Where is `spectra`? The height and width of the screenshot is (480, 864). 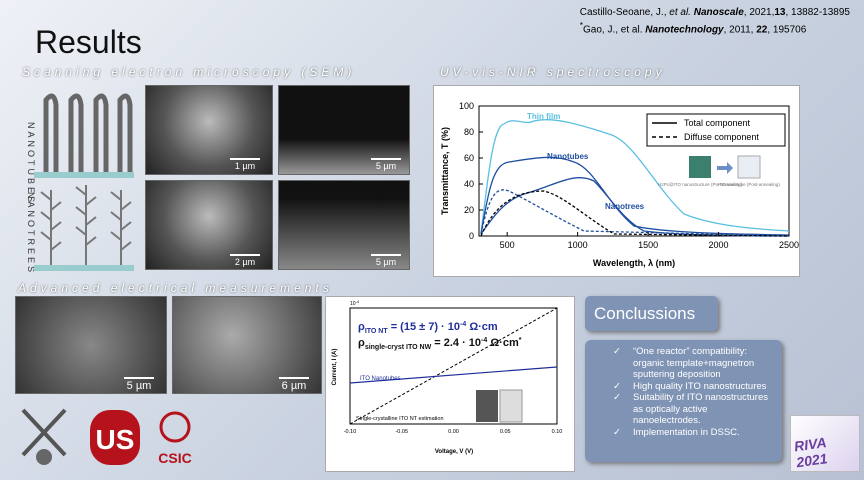
spectra is located at coordinates (635, 178).